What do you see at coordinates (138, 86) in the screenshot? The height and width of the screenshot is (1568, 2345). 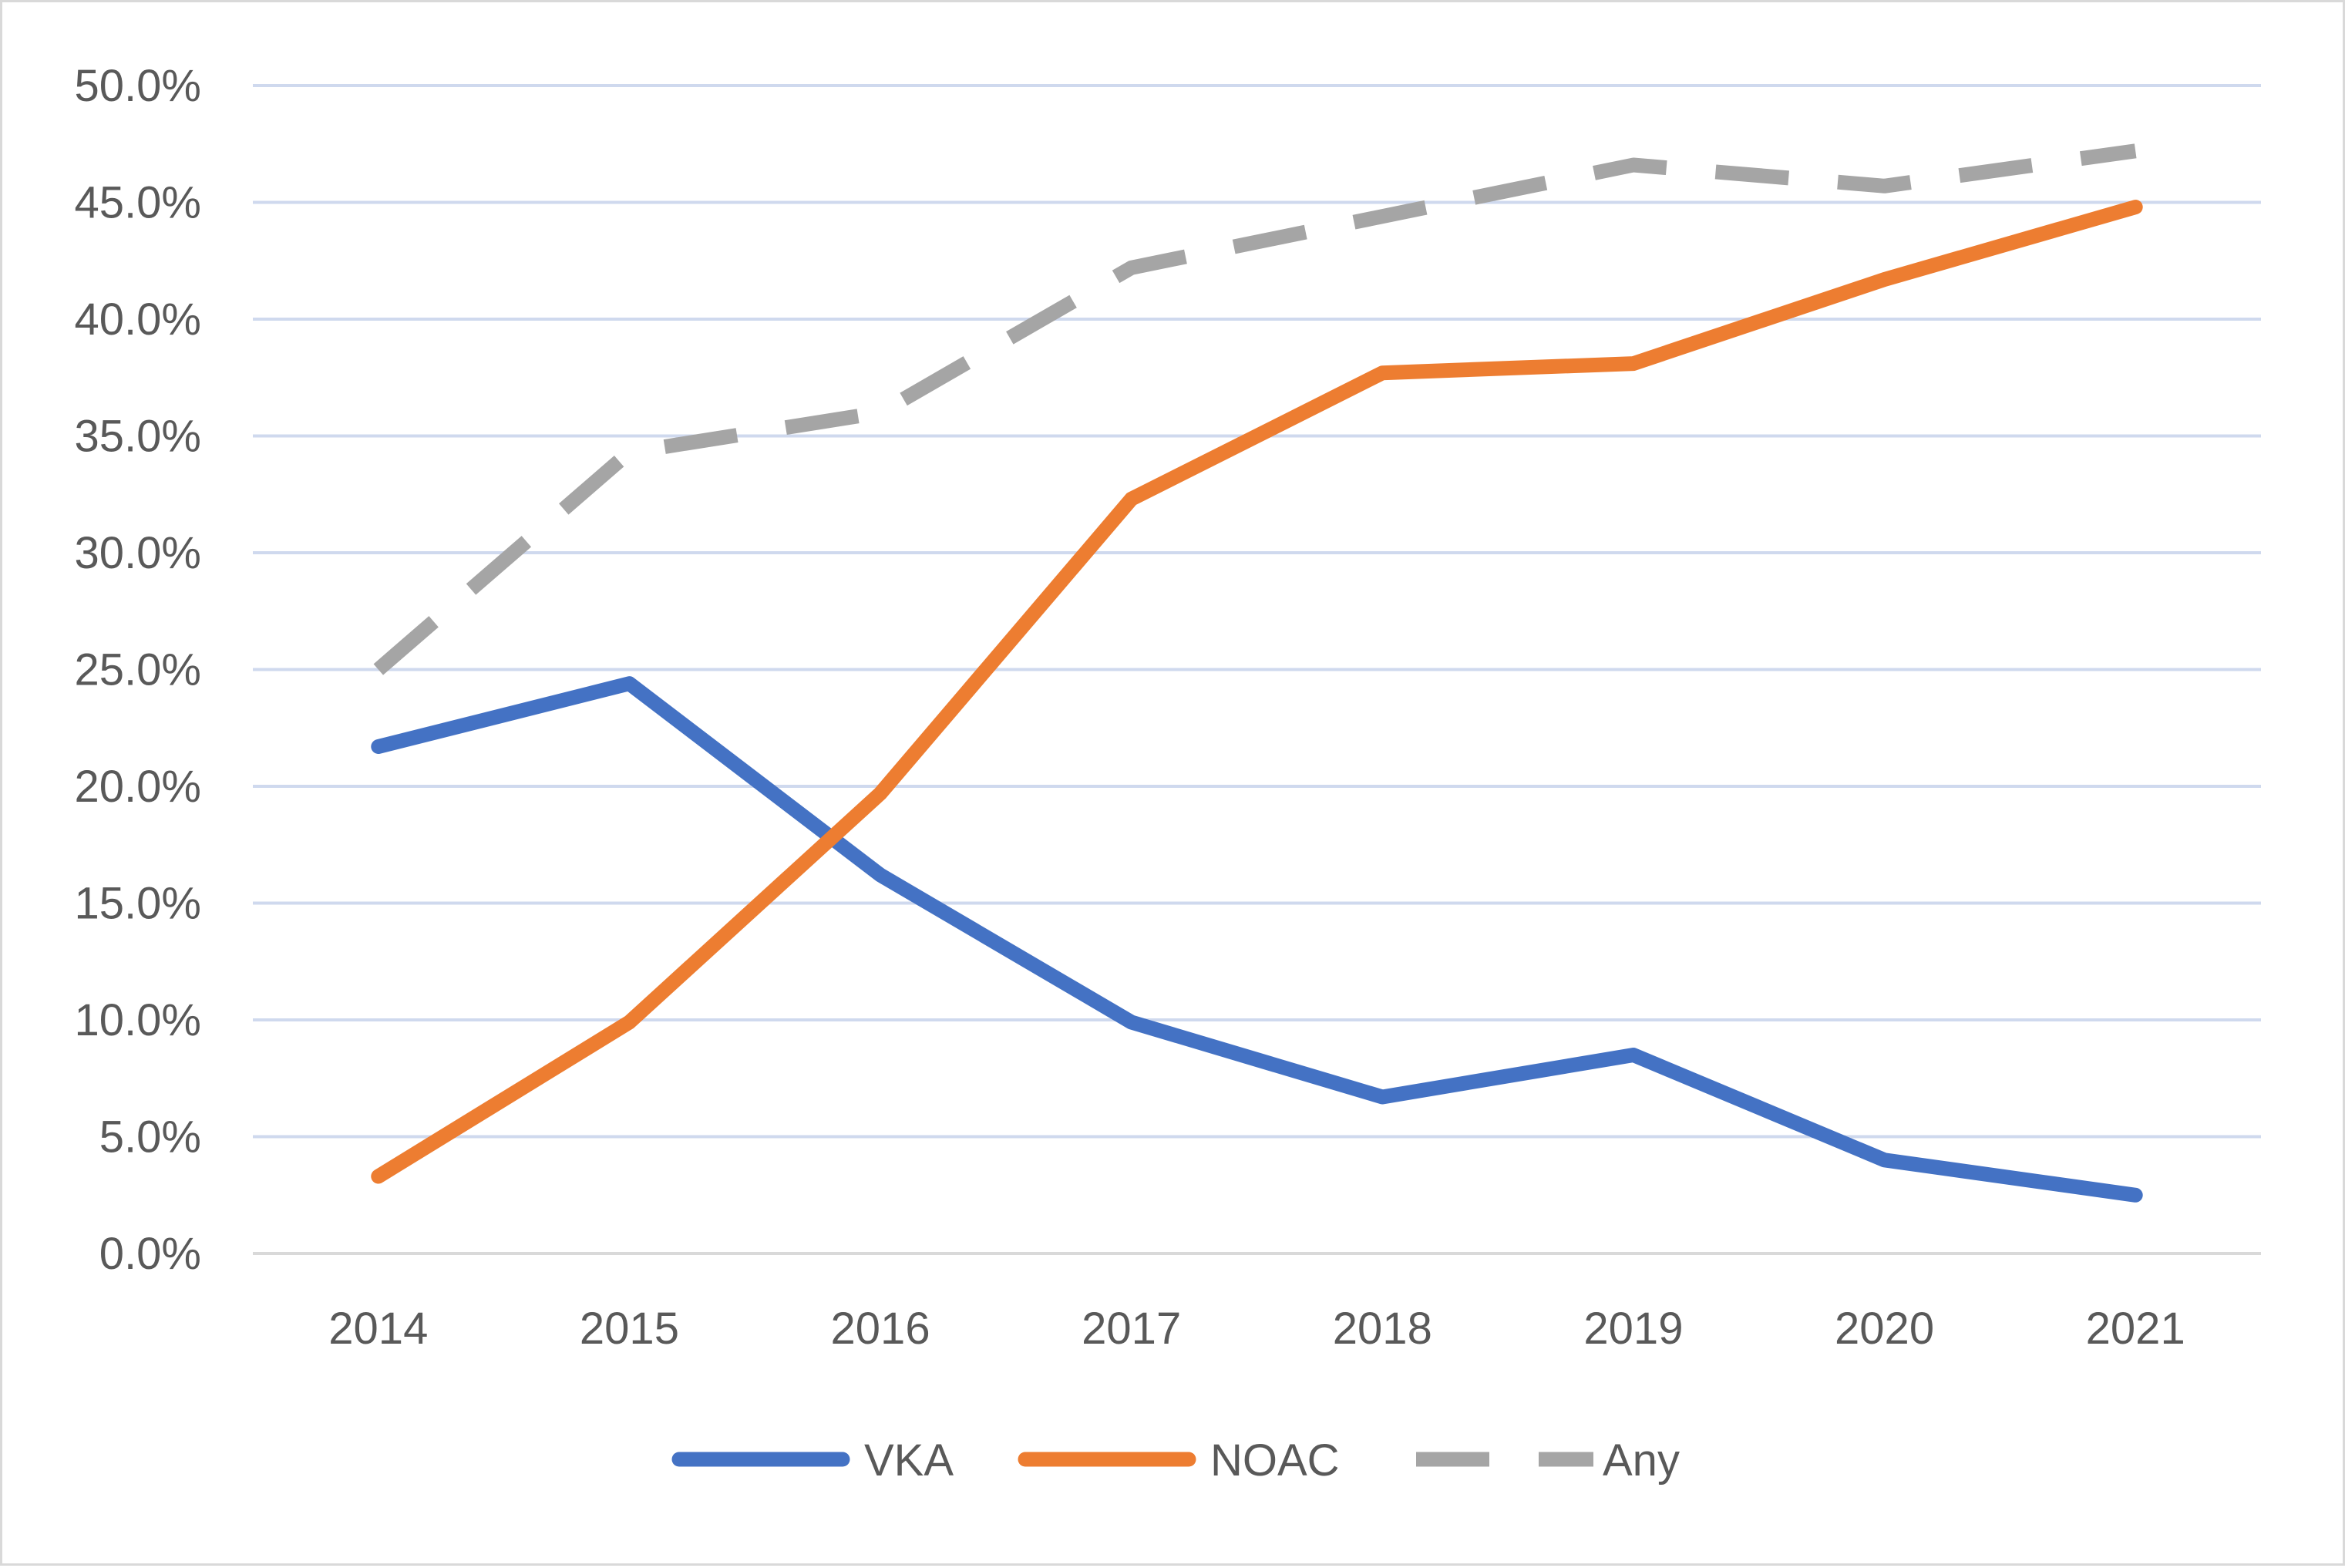 I see `y-tick-label: 50.0%` at bounding box center [138, 86].